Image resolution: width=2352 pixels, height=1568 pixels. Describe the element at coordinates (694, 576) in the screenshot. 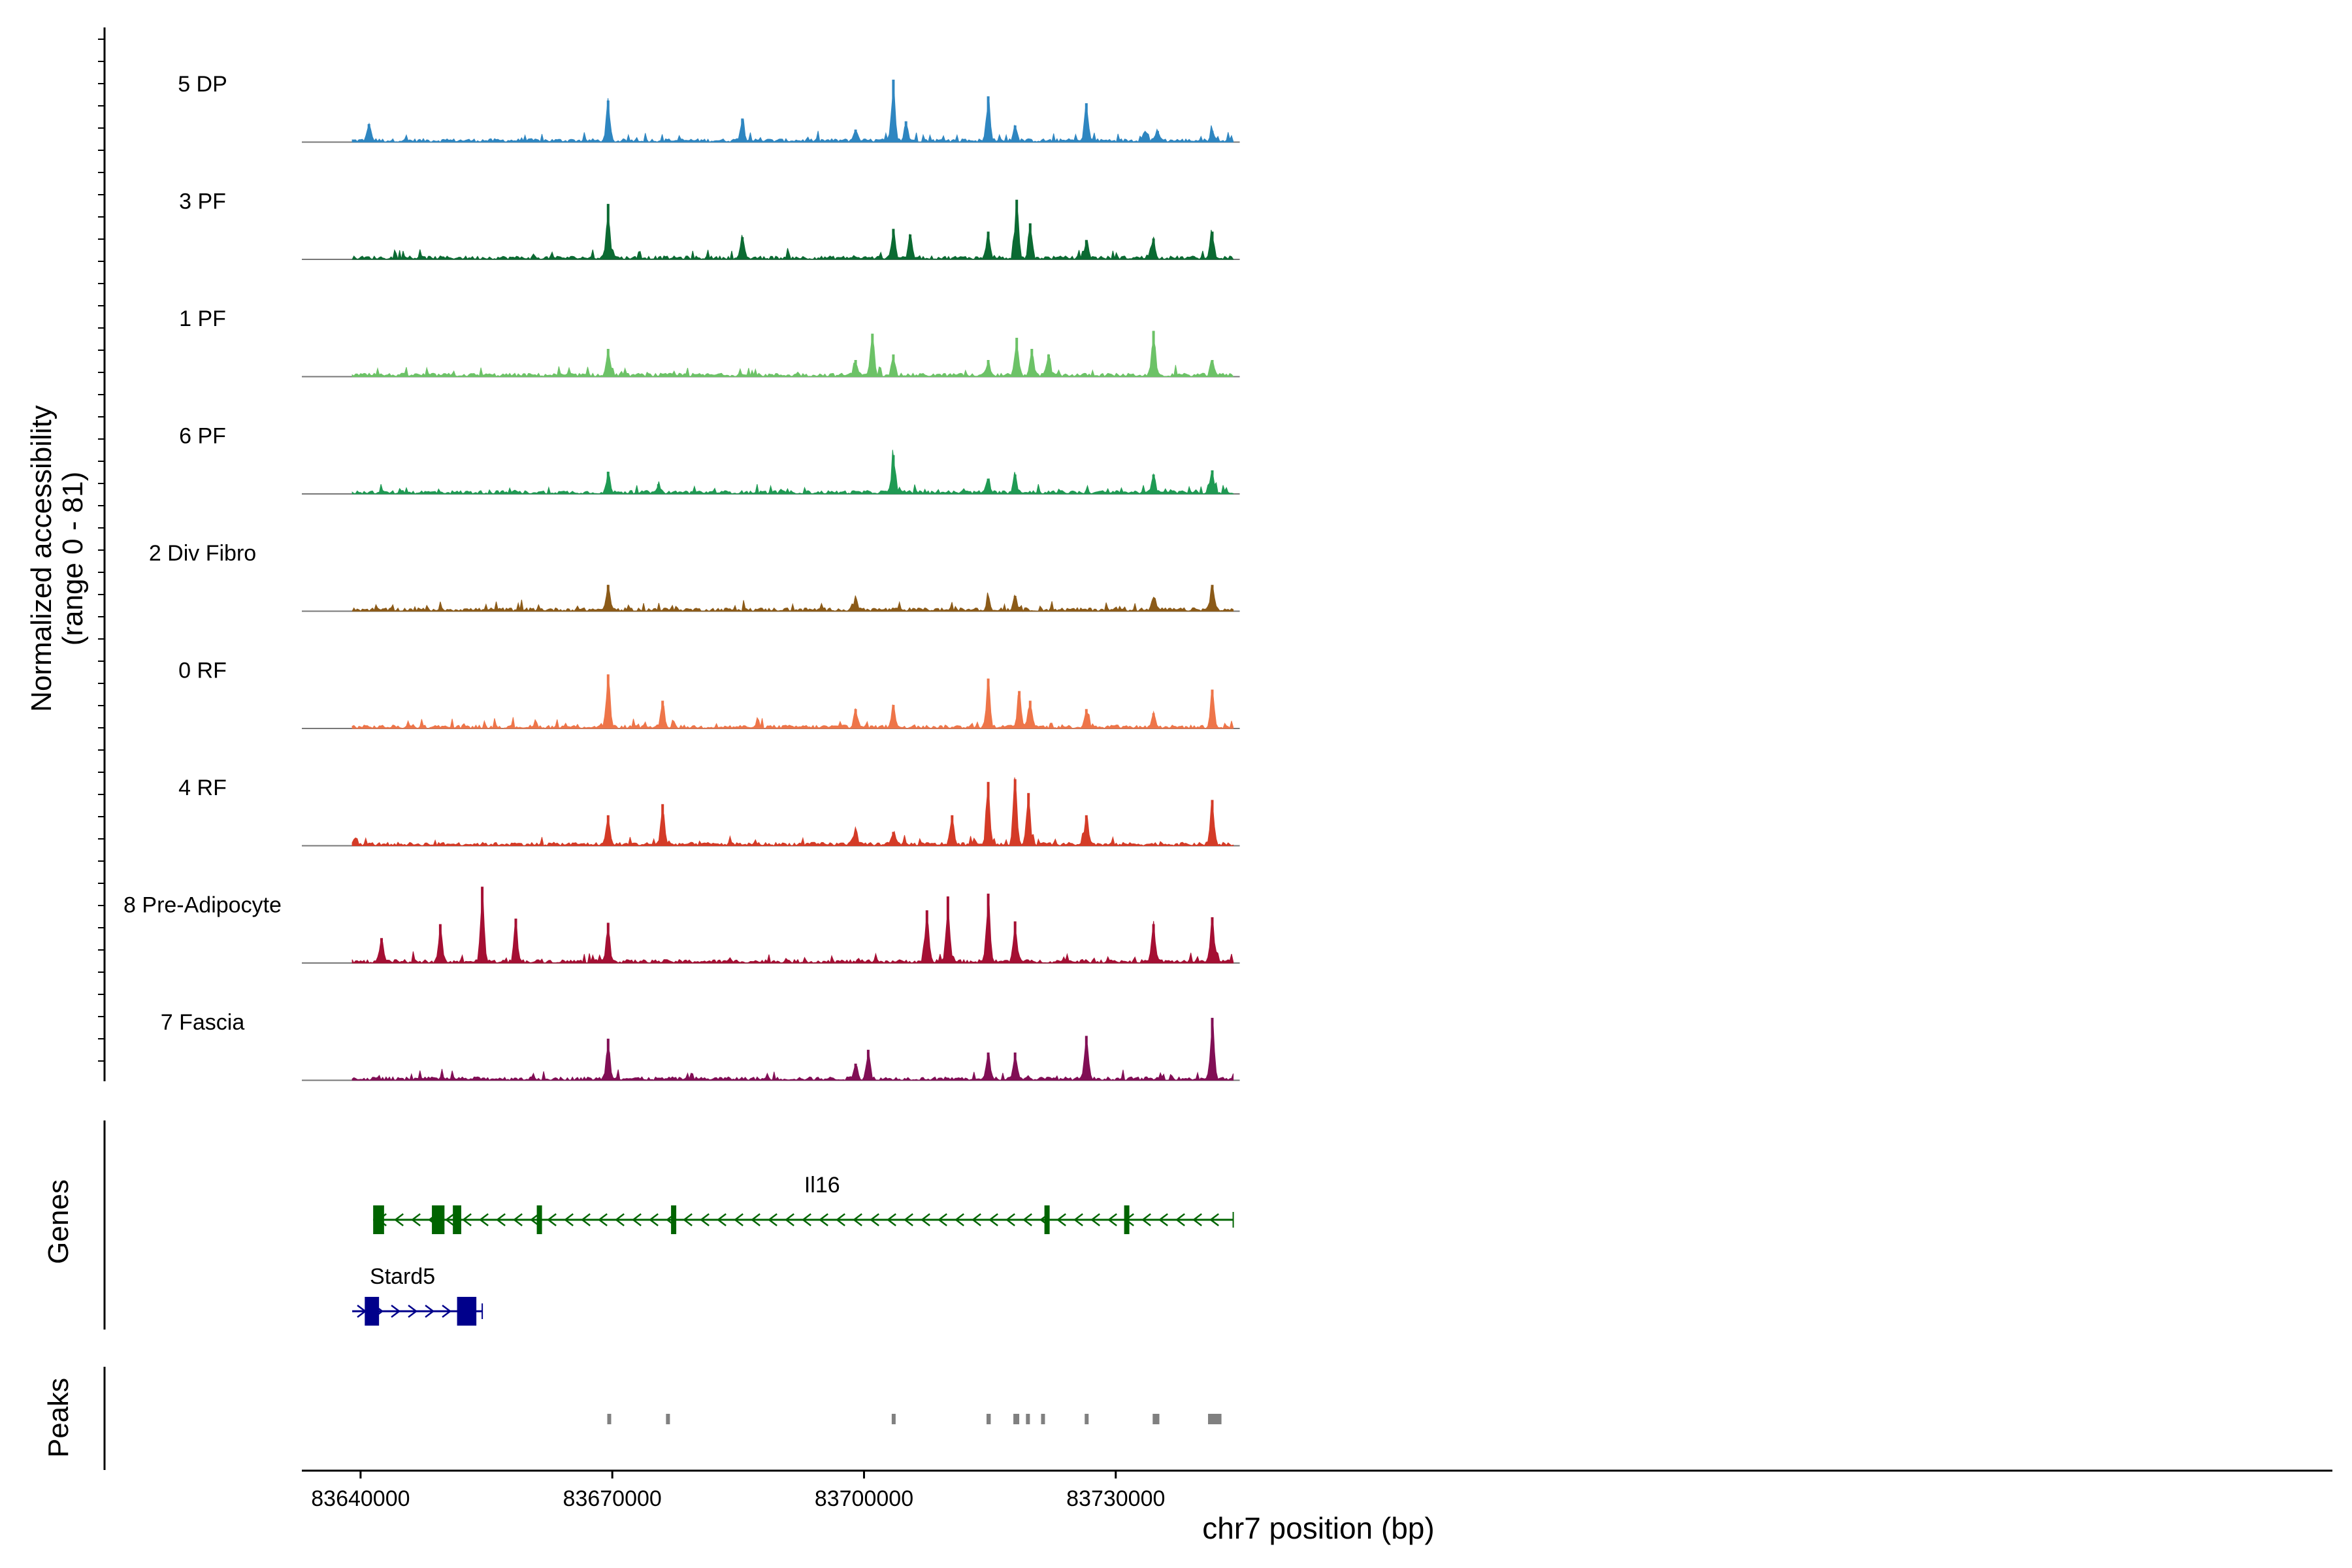

I see `track-2-div-fibro: 2 Div Fibro` at that location.